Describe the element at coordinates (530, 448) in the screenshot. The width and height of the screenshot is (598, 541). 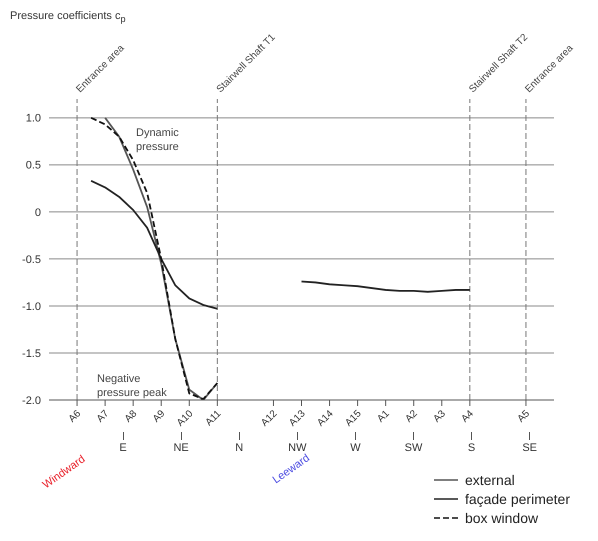
I see `text: SE` at that location.